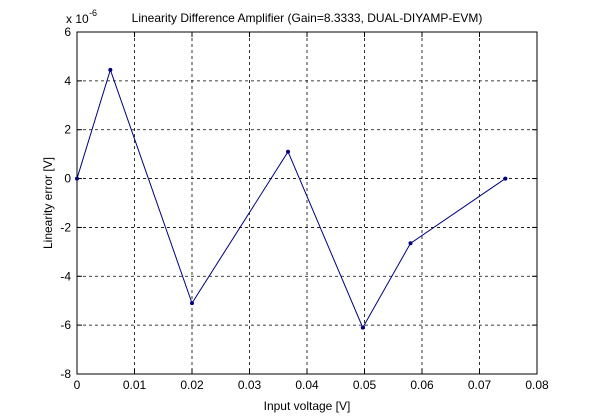  What do you see at coordinates (480, 385) in the screenshot?
I see `x-tick-label: 0.07` at bounding box center [480, 385].